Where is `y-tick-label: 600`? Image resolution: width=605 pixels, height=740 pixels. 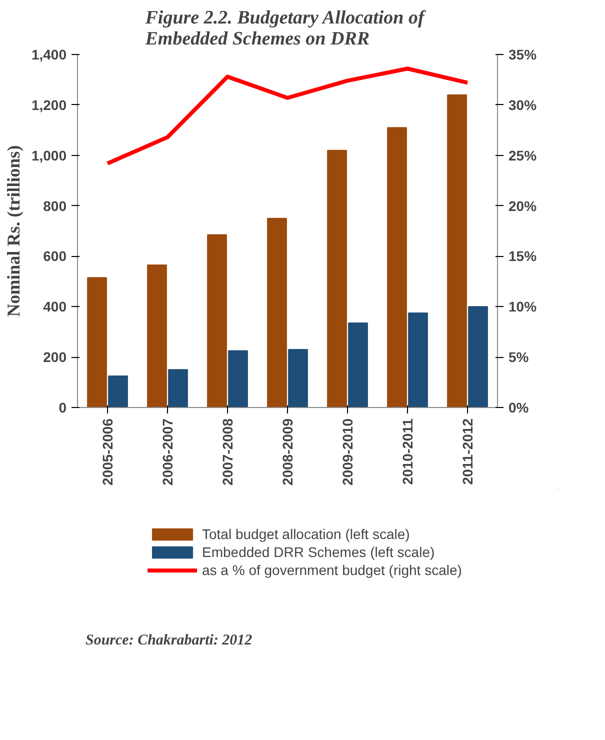 y-tick-label: 600 is located at coordinates (55, 256).